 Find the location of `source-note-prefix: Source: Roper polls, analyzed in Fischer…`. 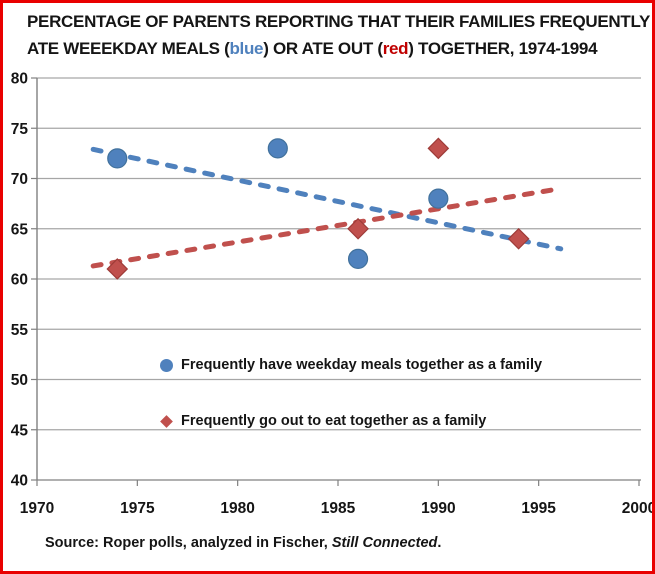

source-note-prefix: Source: Roper polls, analyzed in Fischer… is located at coordinates (188, 543).